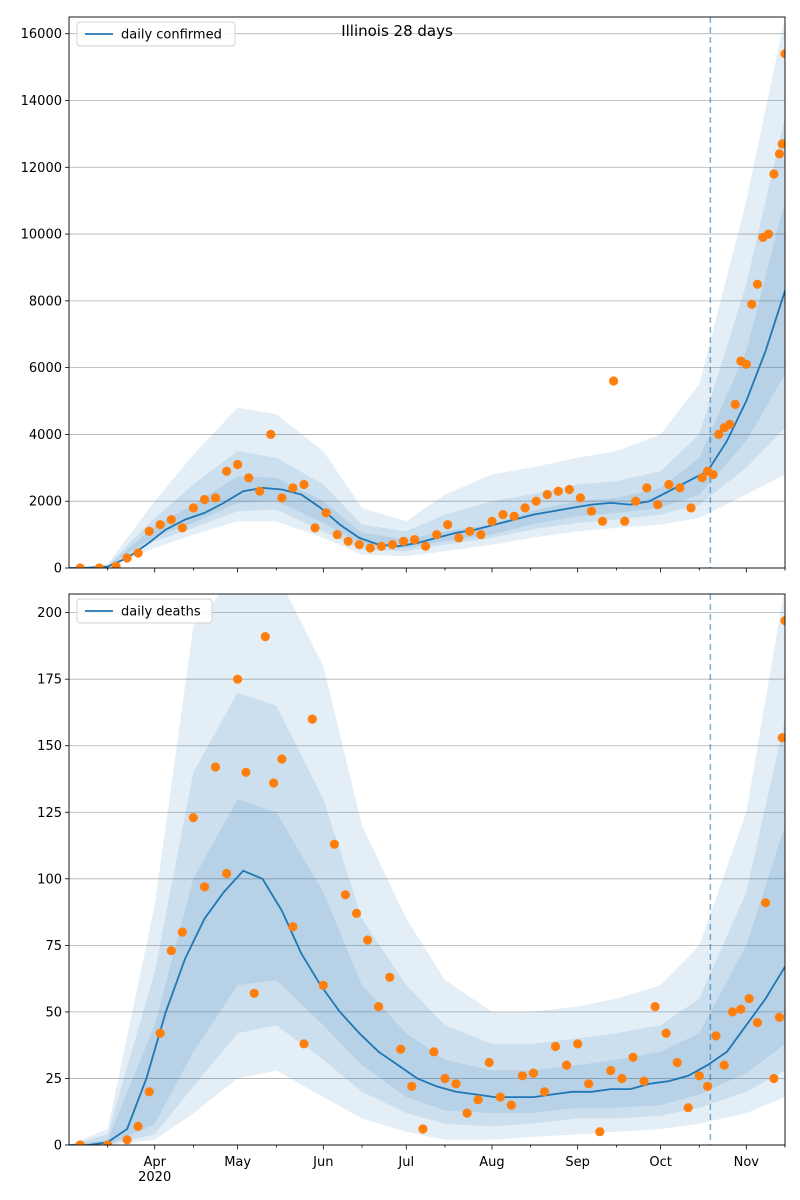 The width and height of the screenshot is (800, 1200). I want to click on y-tick-label: 50, so click(53, 1012).